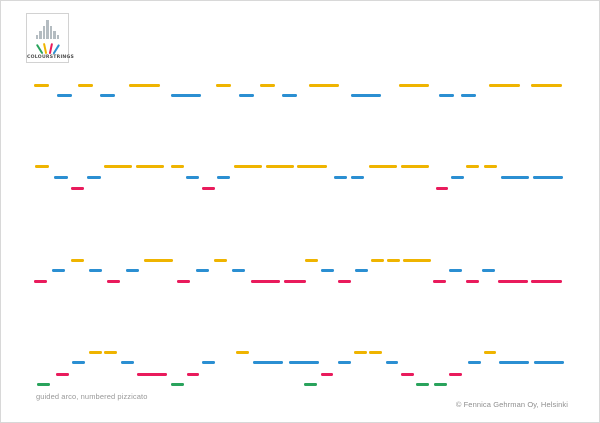 Image resolution: width=600 pixels, height=423 pixels. Describe the element at coordinates (92, 396) in the screenshot. I see `caption-exercise-label: guided arco, numbered pizzicato` at that location.